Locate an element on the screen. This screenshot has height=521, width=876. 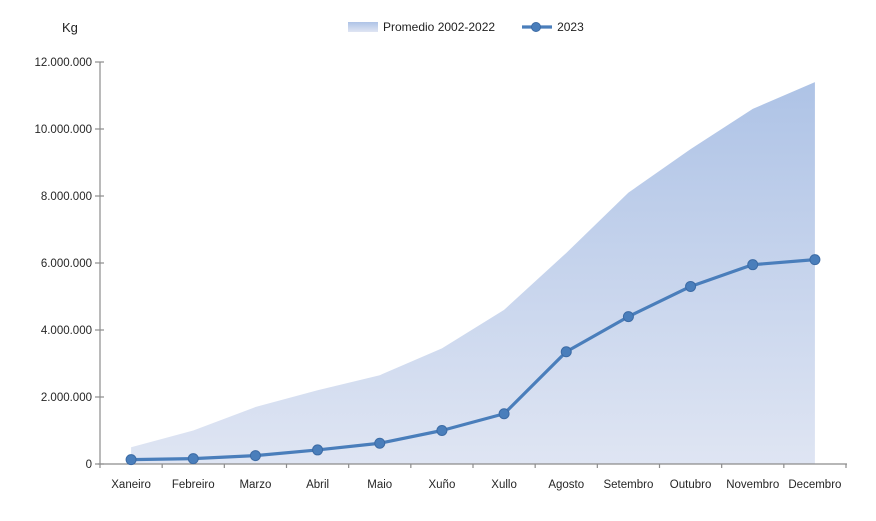
x-axis-label: Febreiro is located at coordinates (193, 485).